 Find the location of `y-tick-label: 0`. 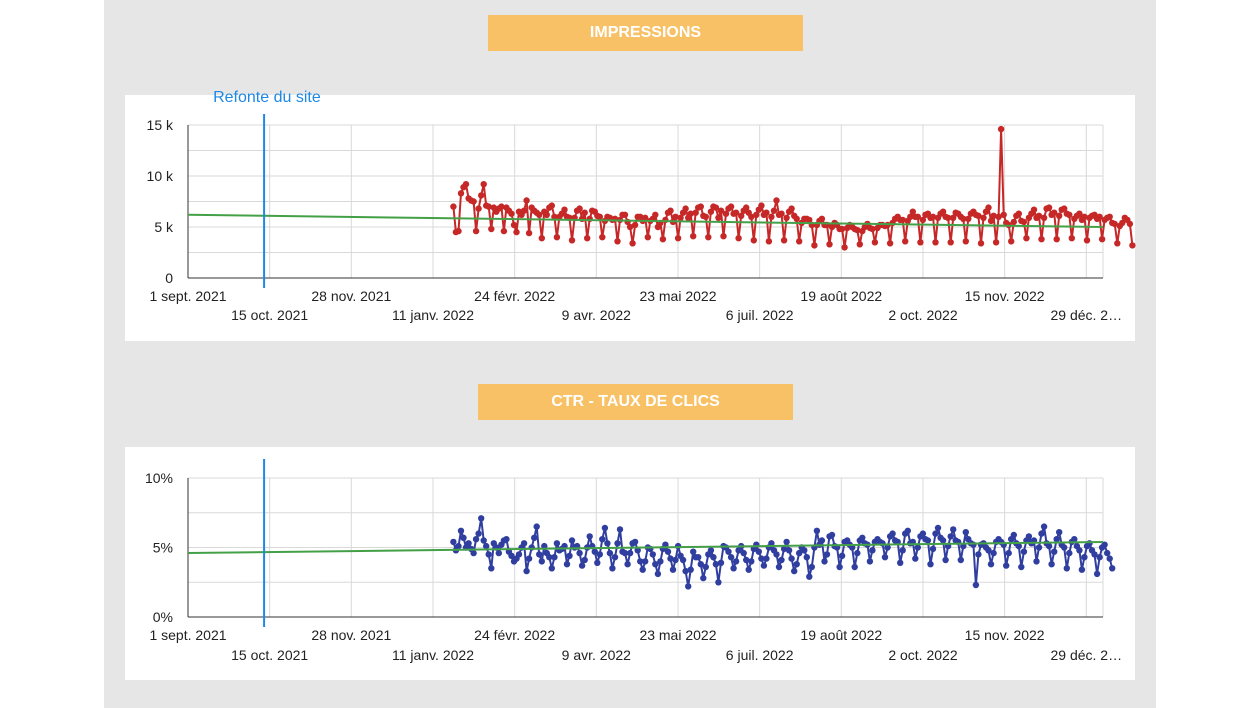

y-tick-label: 0 is located at coordinates (169, 278).